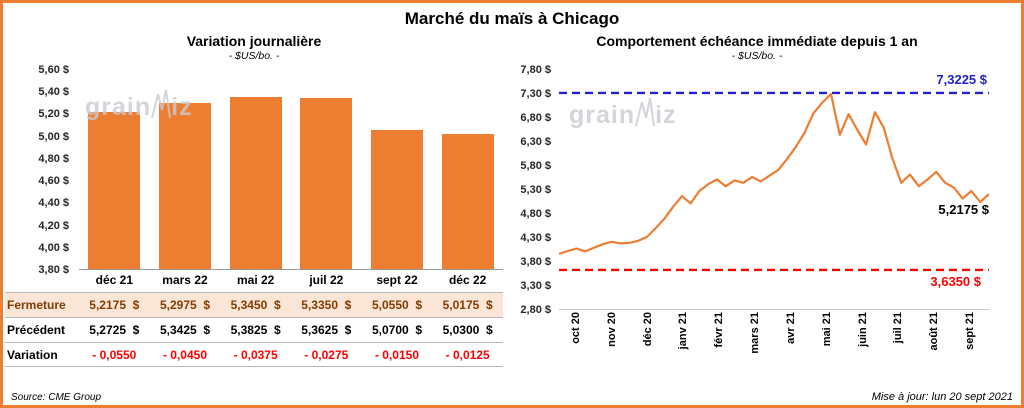 The height and width of the screenshot is (408, 1024). Describe the element at coordinates (326, 280) in the screenshot. I see `category-label: juil 22` at that location.